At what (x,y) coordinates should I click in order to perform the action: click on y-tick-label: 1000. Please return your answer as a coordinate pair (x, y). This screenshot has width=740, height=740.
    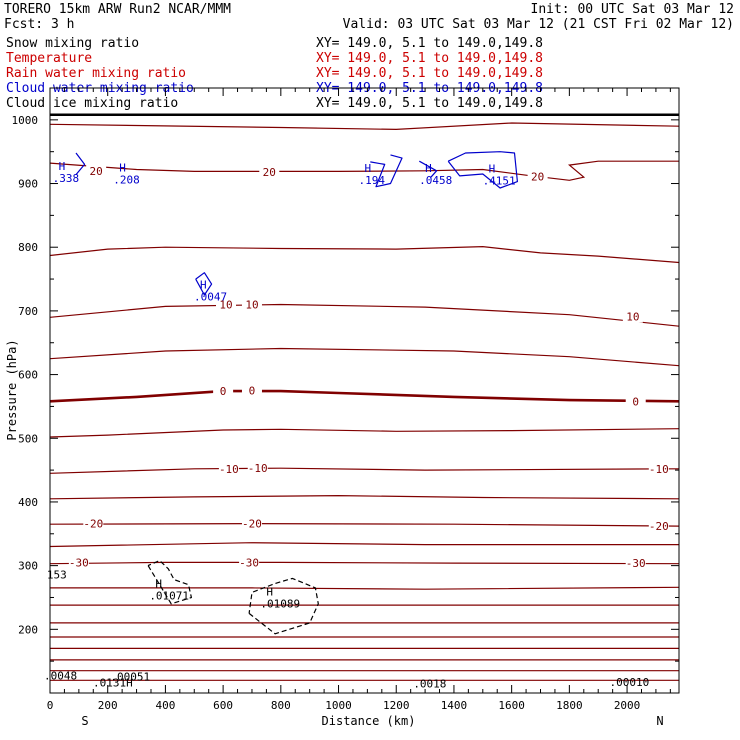
    Looking at the image, I should click on (25, 120).